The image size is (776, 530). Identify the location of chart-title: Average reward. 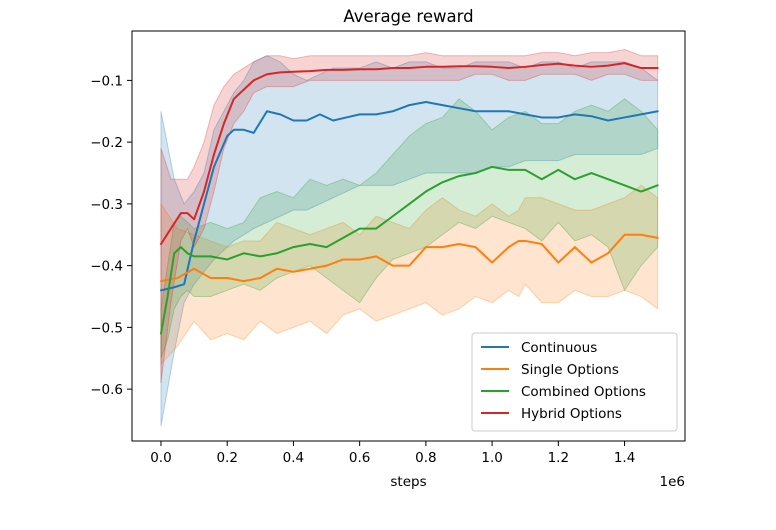
(408, 16).